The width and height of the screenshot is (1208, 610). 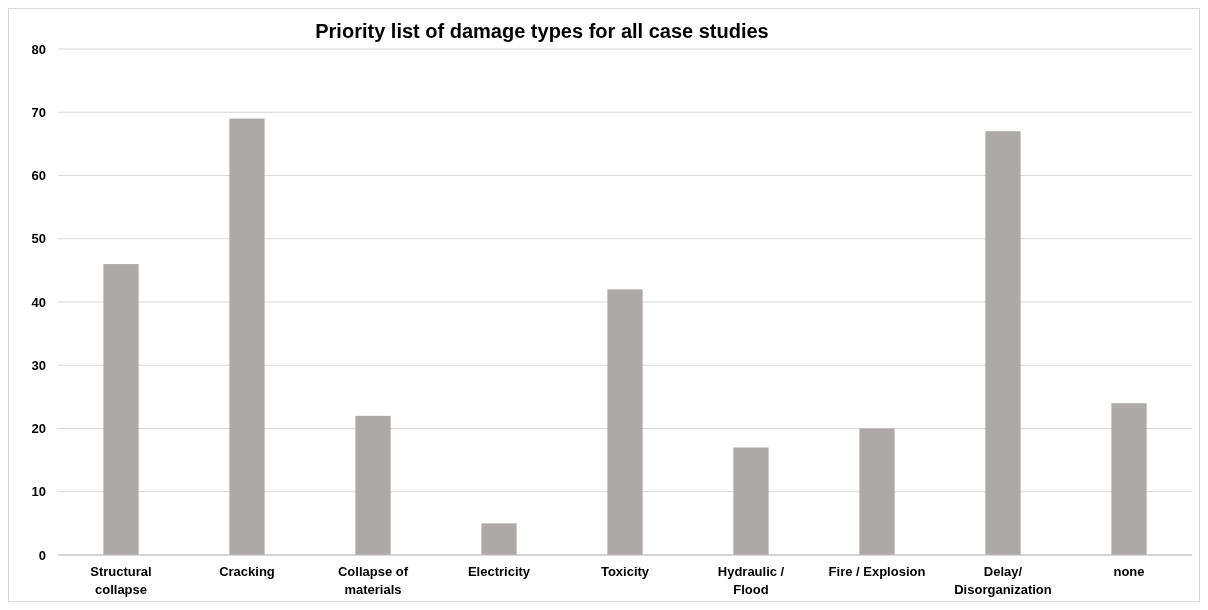 I want to click on y-tick-label: 40, so click(x=38, y=302).